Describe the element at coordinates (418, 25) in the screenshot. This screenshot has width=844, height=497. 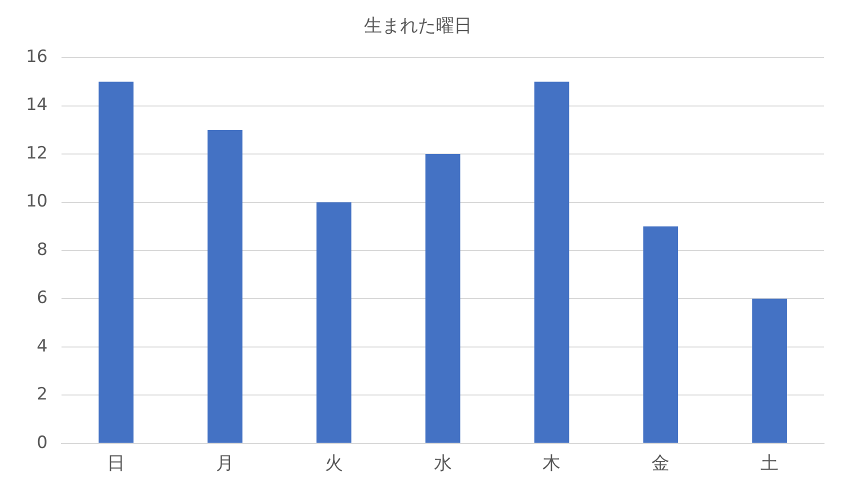
I see `chart-title: 生まれた曜日` at that location.